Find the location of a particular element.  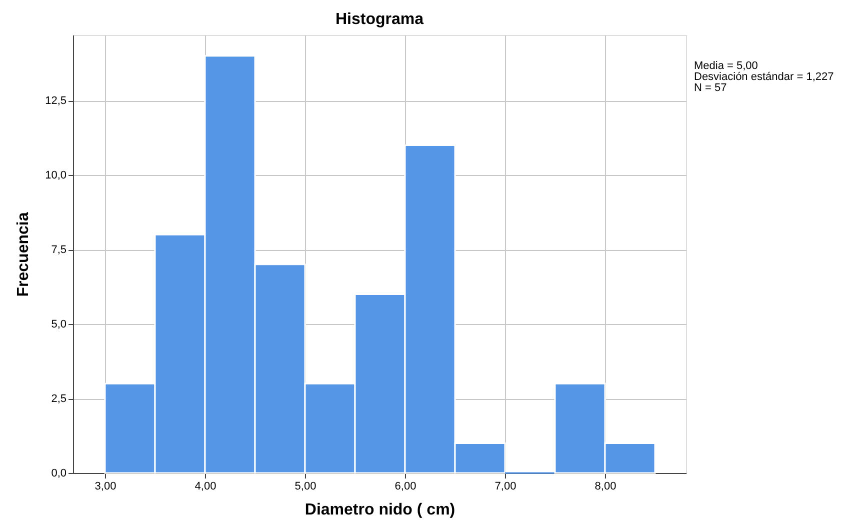

y-tick-label: 0,0 is located at coordinates (58, 474).